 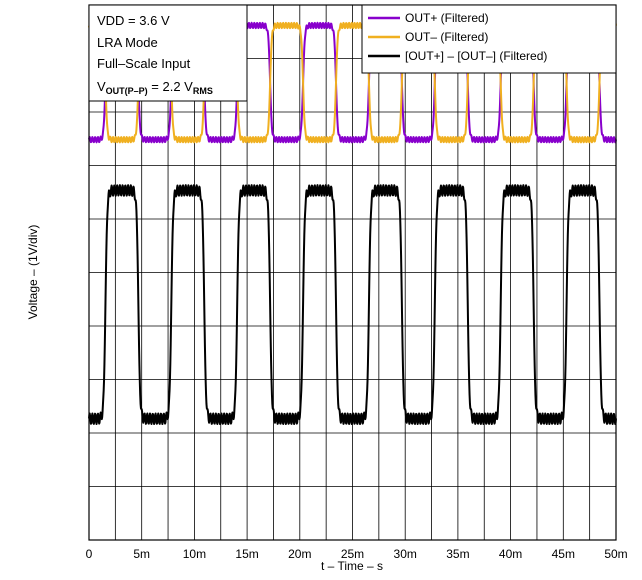 What do you see at coordinates (457, 554) in the screenshot?
I see `x-tick-label: 35m` at bounding box center [457, 554].